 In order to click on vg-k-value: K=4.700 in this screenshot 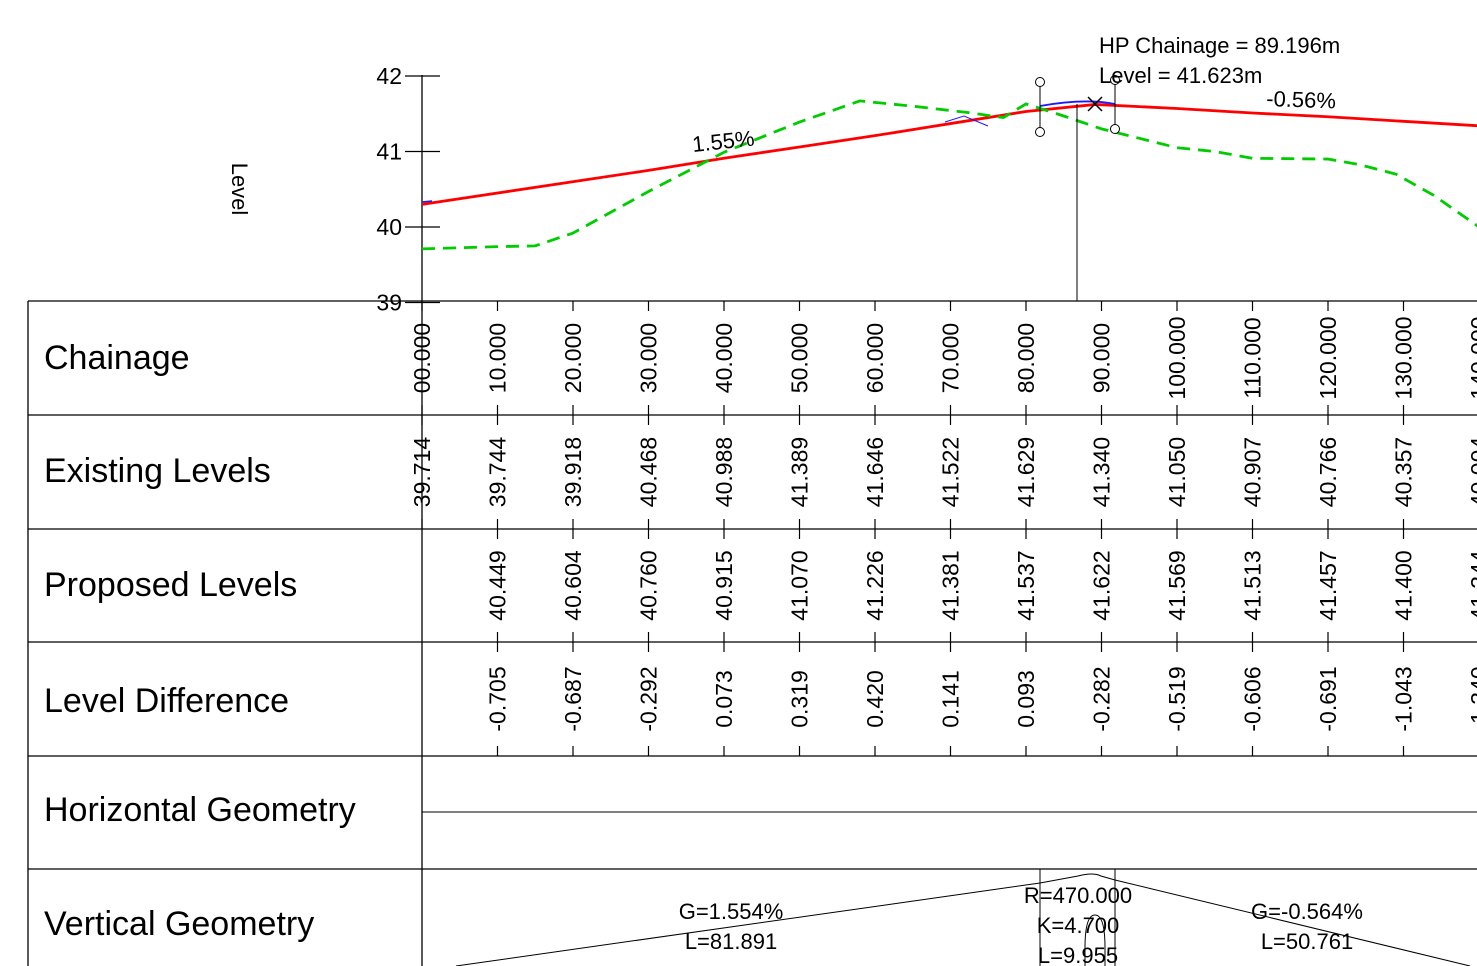, I will do `click(1078, 925)`.